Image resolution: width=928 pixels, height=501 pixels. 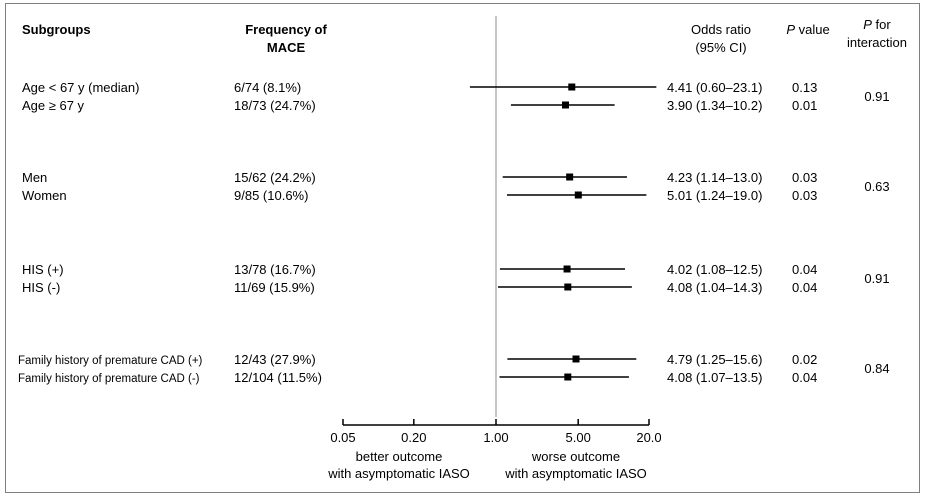 What do you see at coordinates (714, 269) in the screenshot?
I see `row-odds-ratio-text: 4.02 (1.08–12.5)` at bounding box center [714, 269].